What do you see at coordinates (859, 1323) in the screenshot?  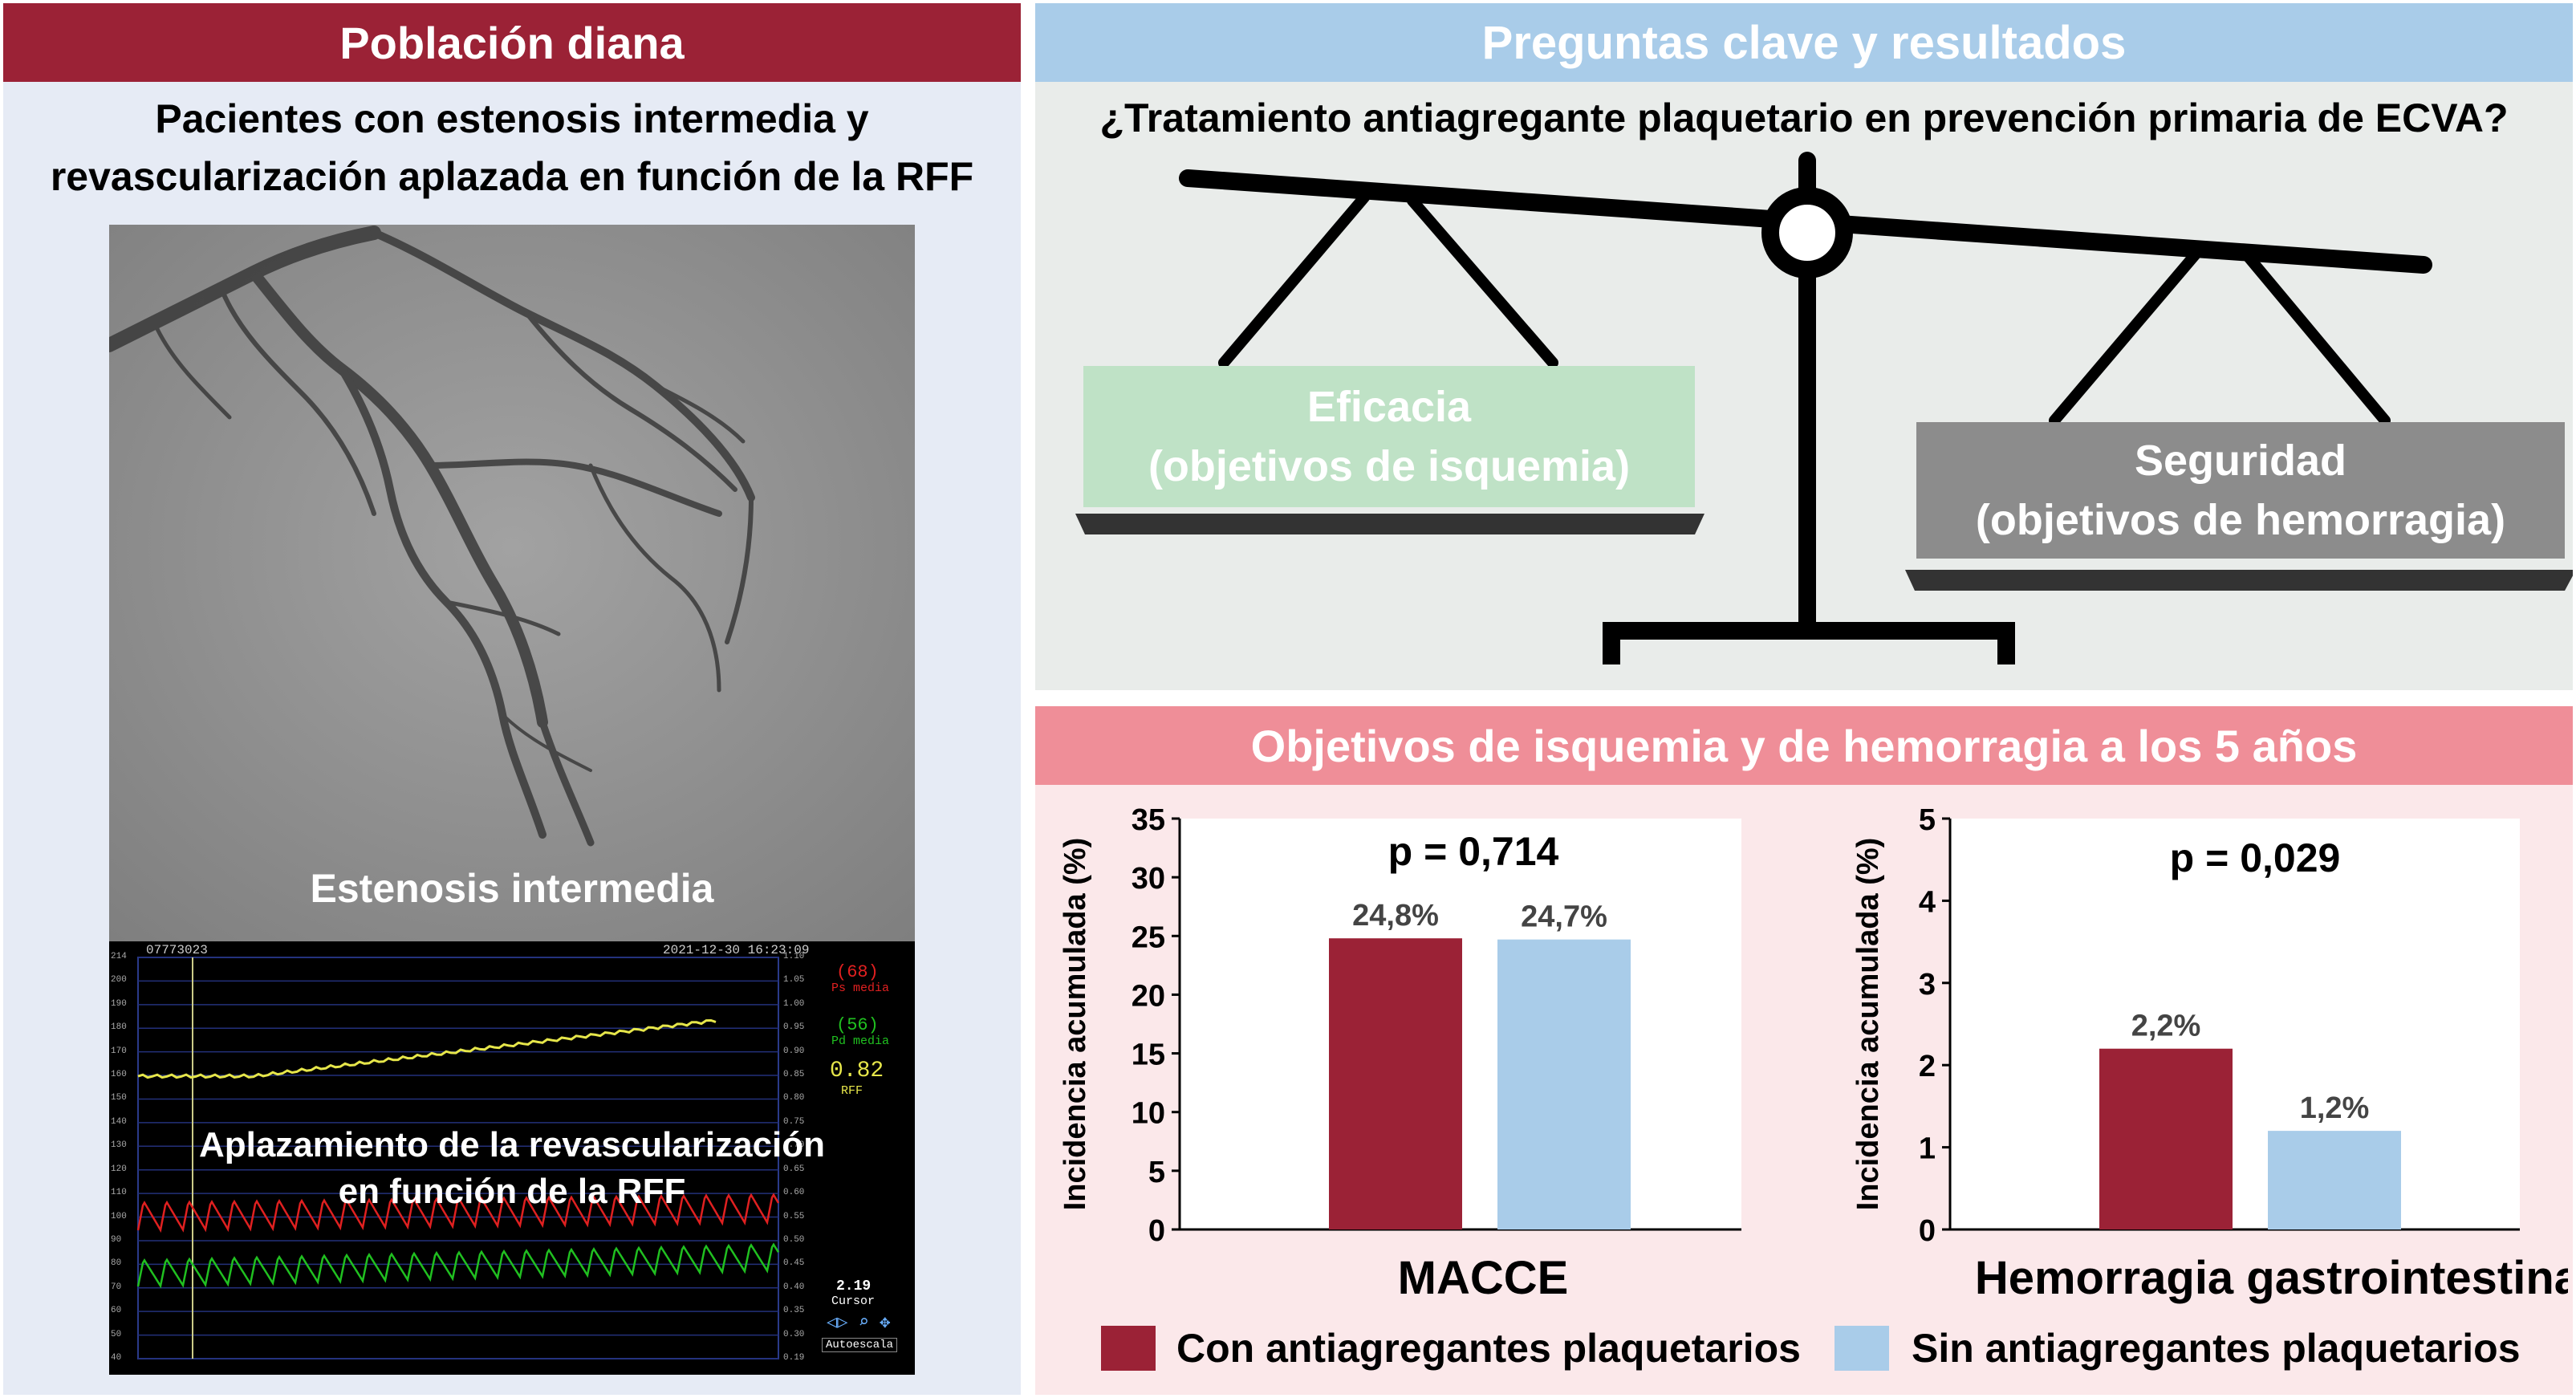 I see `zoom-tools-icon: ◁▷ ⌕ ✥` at bounding box center [859, 1323].